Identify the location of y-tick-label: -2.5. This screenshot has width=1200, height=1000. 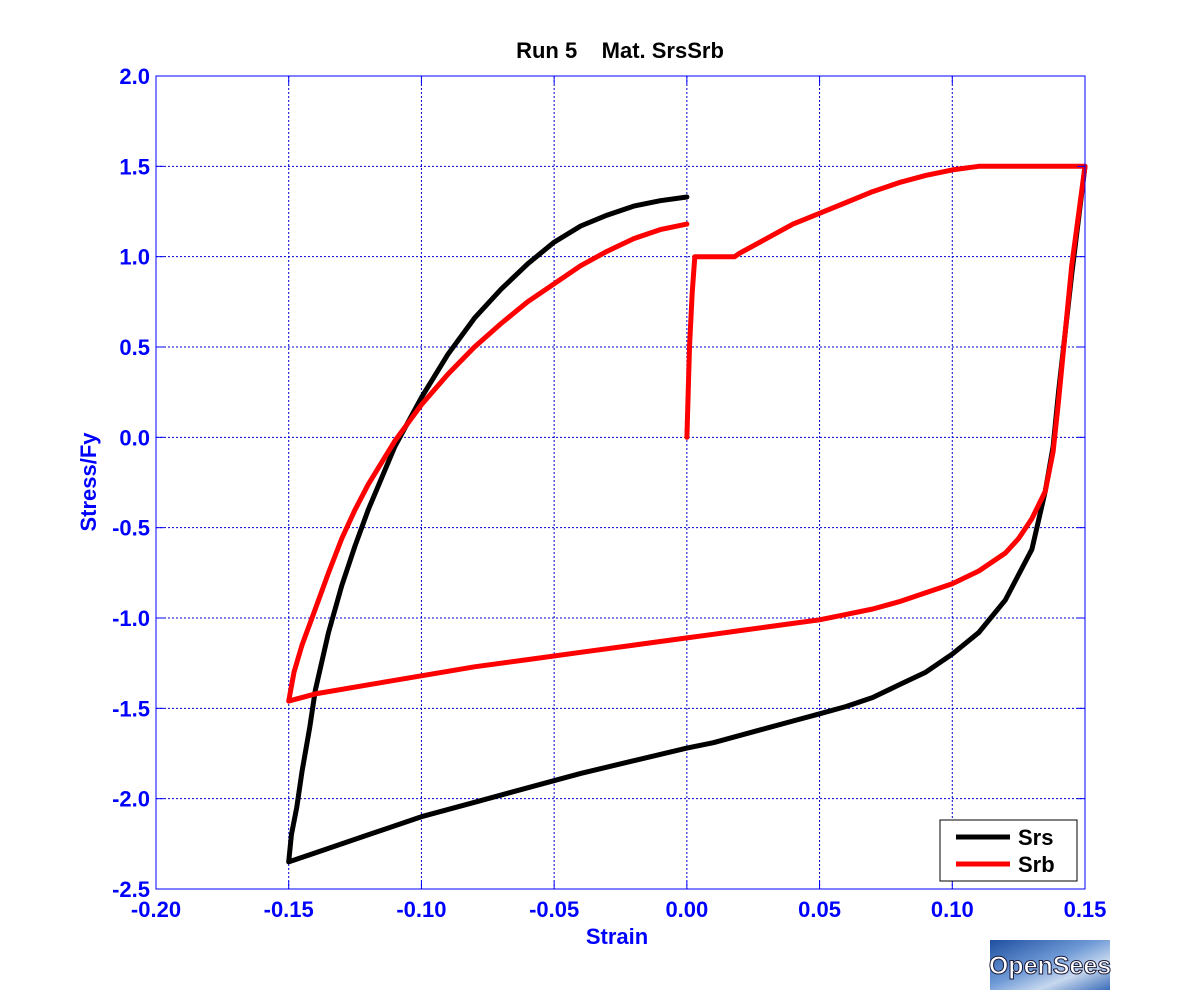
(131, 889).